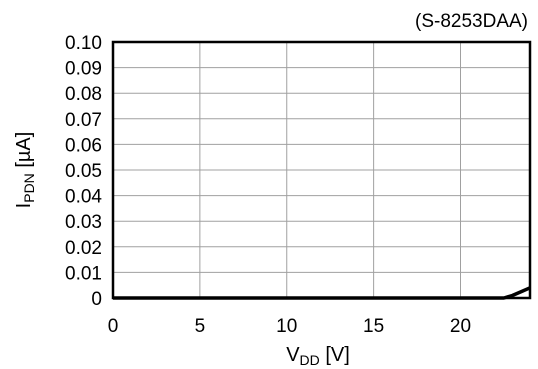  Describe the element at coordinates (83, 69) in the screenshot. I see `y-tick-label: 0.09` at that location.